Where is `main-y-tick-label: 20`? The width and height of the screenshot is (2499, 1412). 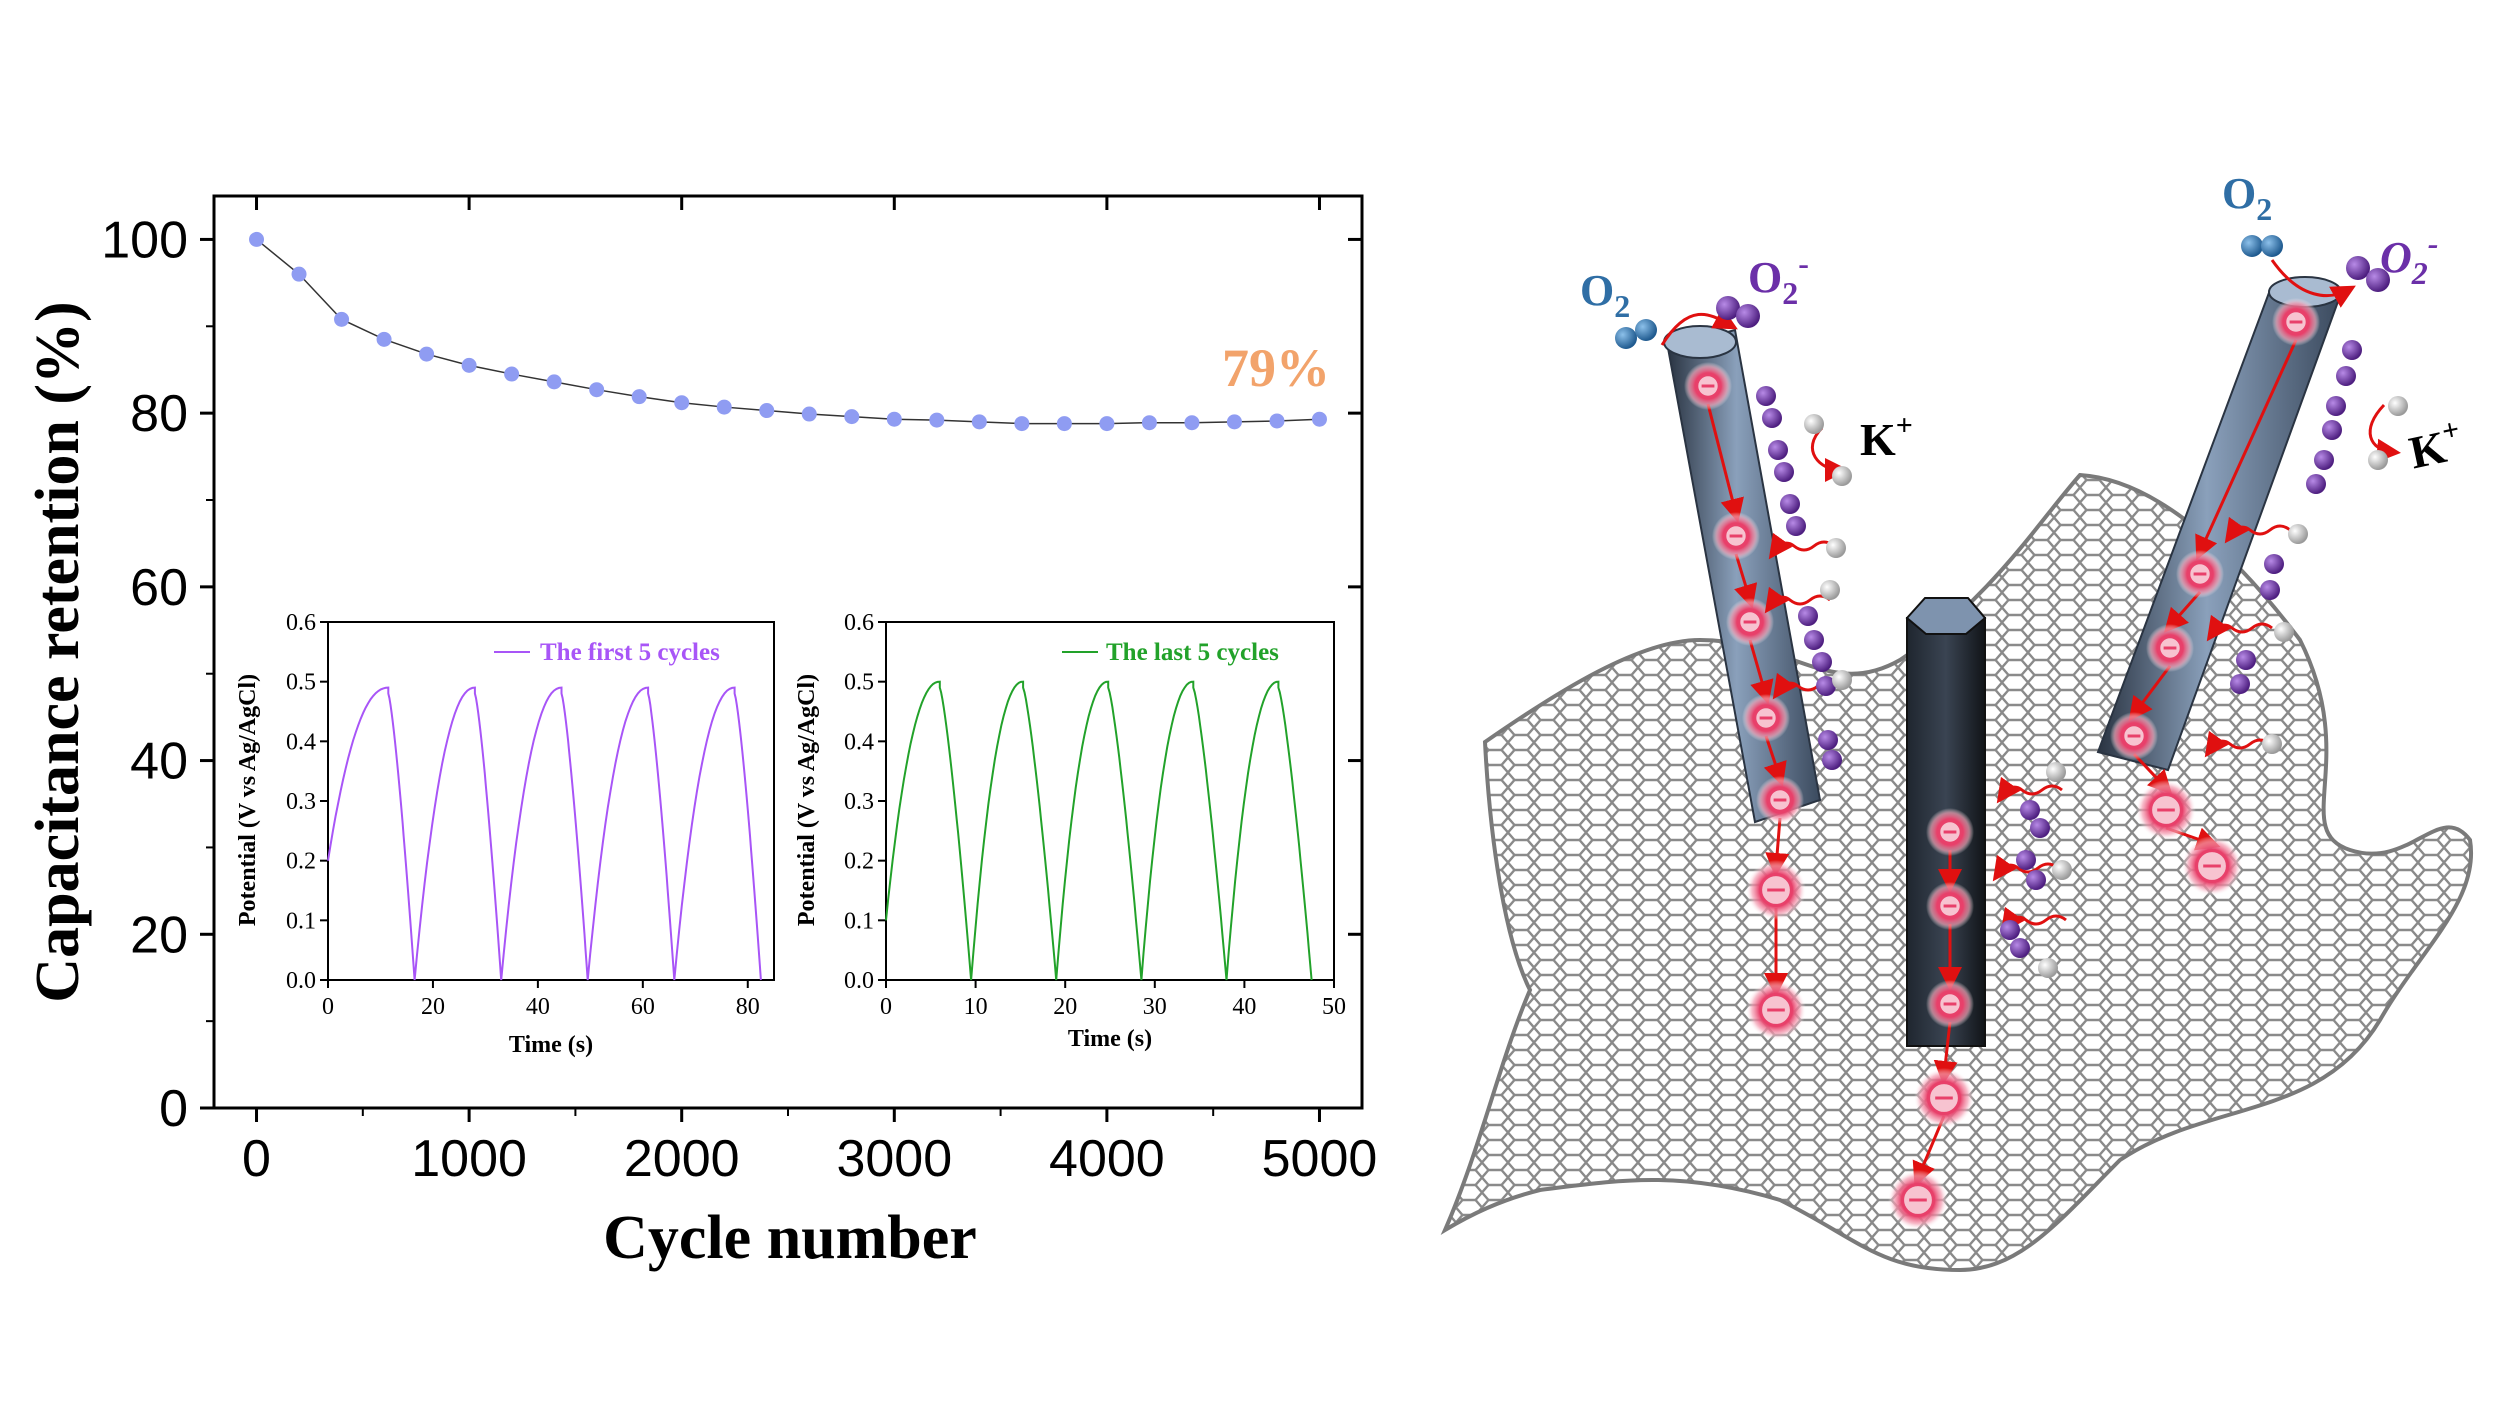 main-y-tick-label: 20 is located at coordinates (159, 935).